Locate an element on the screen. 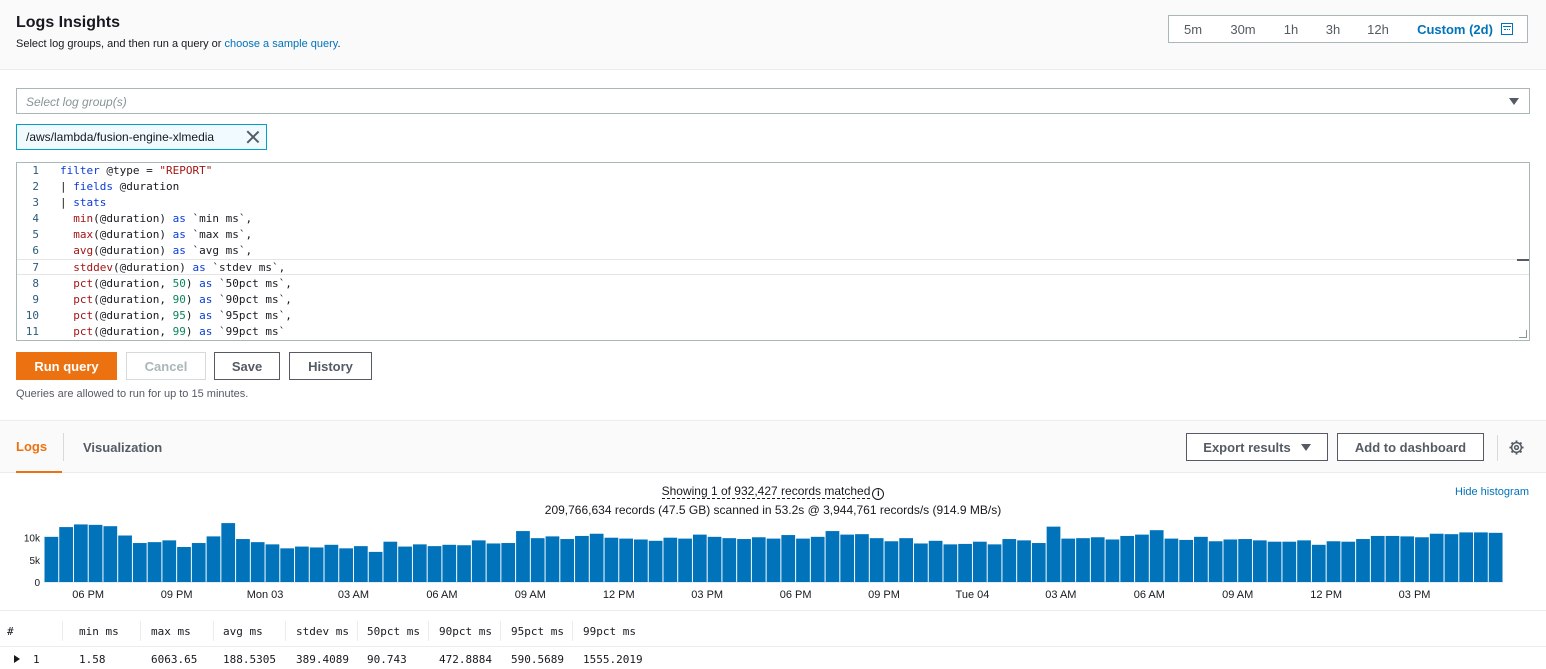  save-button: Save is located at coordinates (247, 366).